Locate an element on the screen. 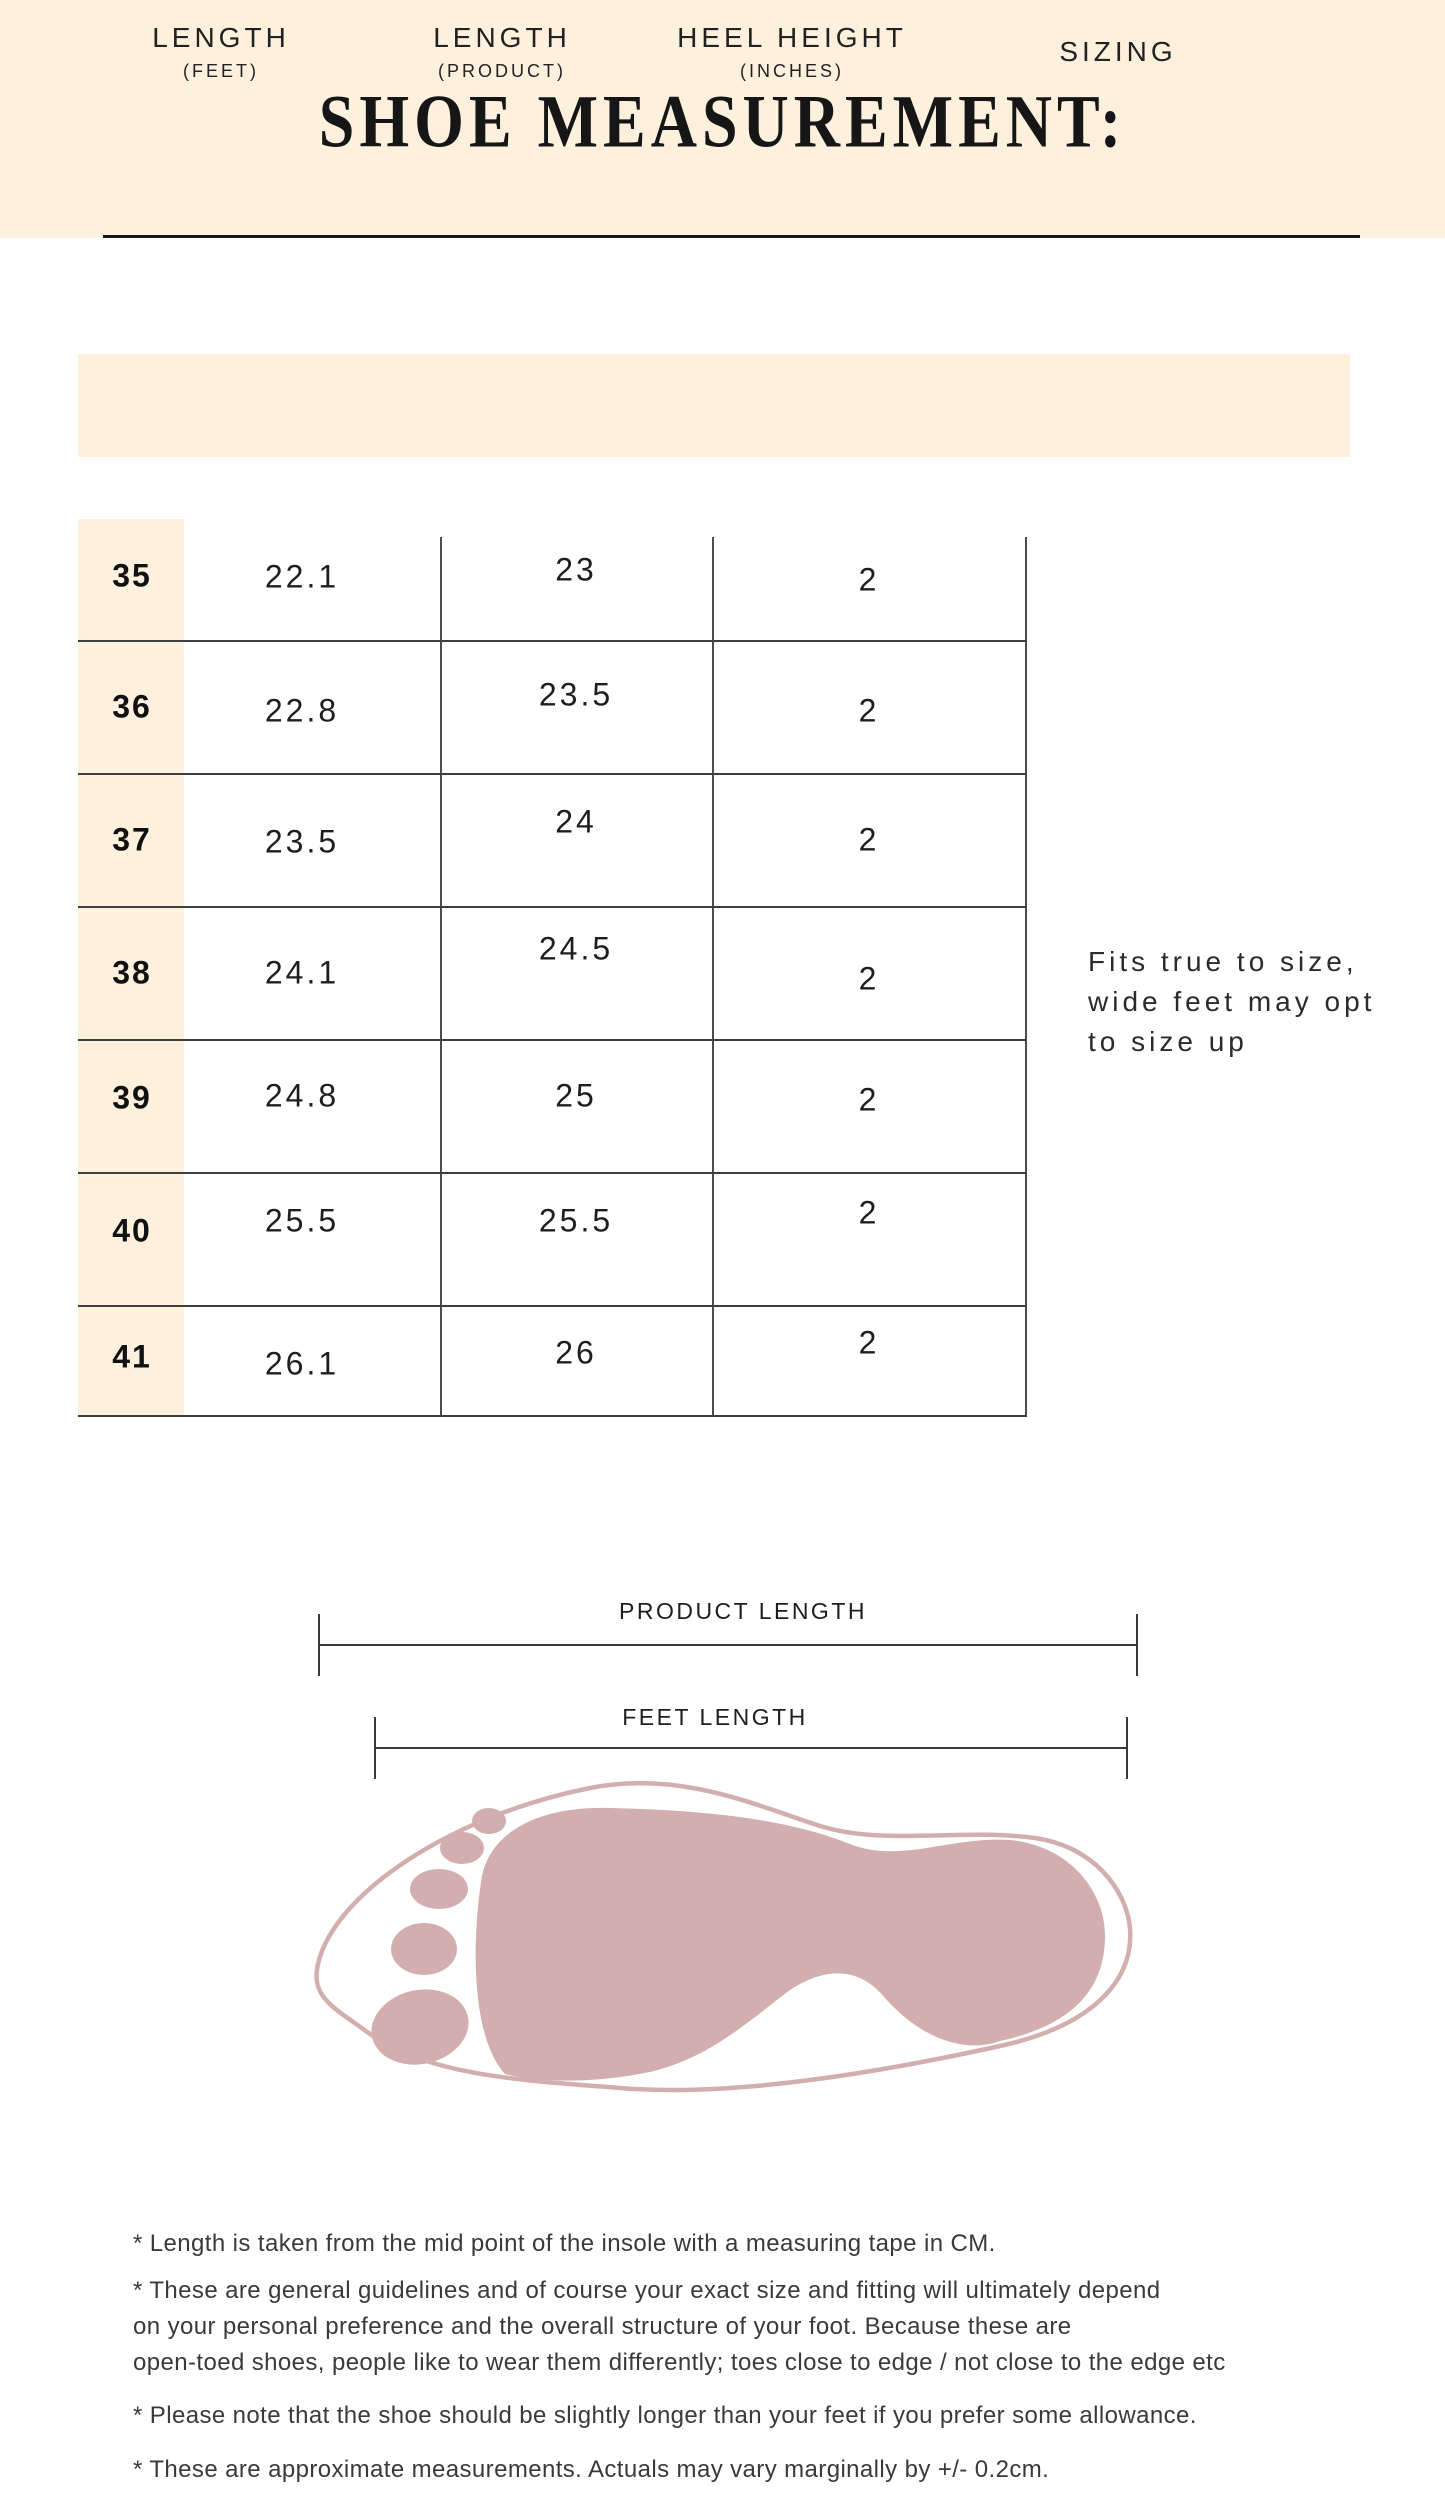  column-header-heel-height: HEEL HEIGHT (INCHES) is located at coordinates (792, 51).